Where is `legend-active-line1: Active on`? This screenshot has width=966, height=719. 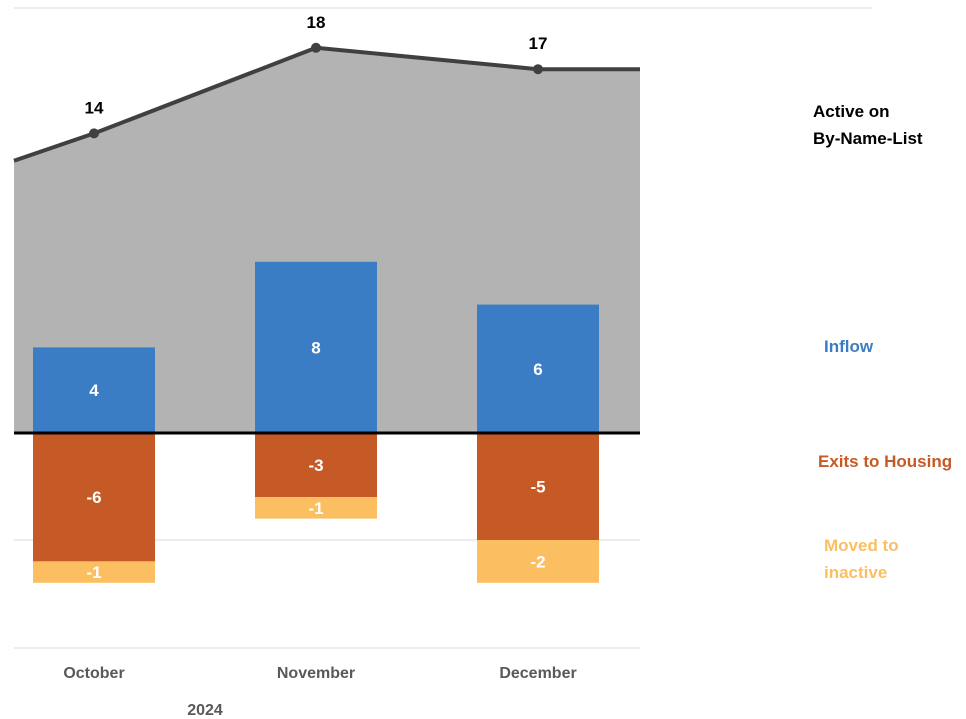 legend-active-line1: Active on is located at coordinates (851, 111).